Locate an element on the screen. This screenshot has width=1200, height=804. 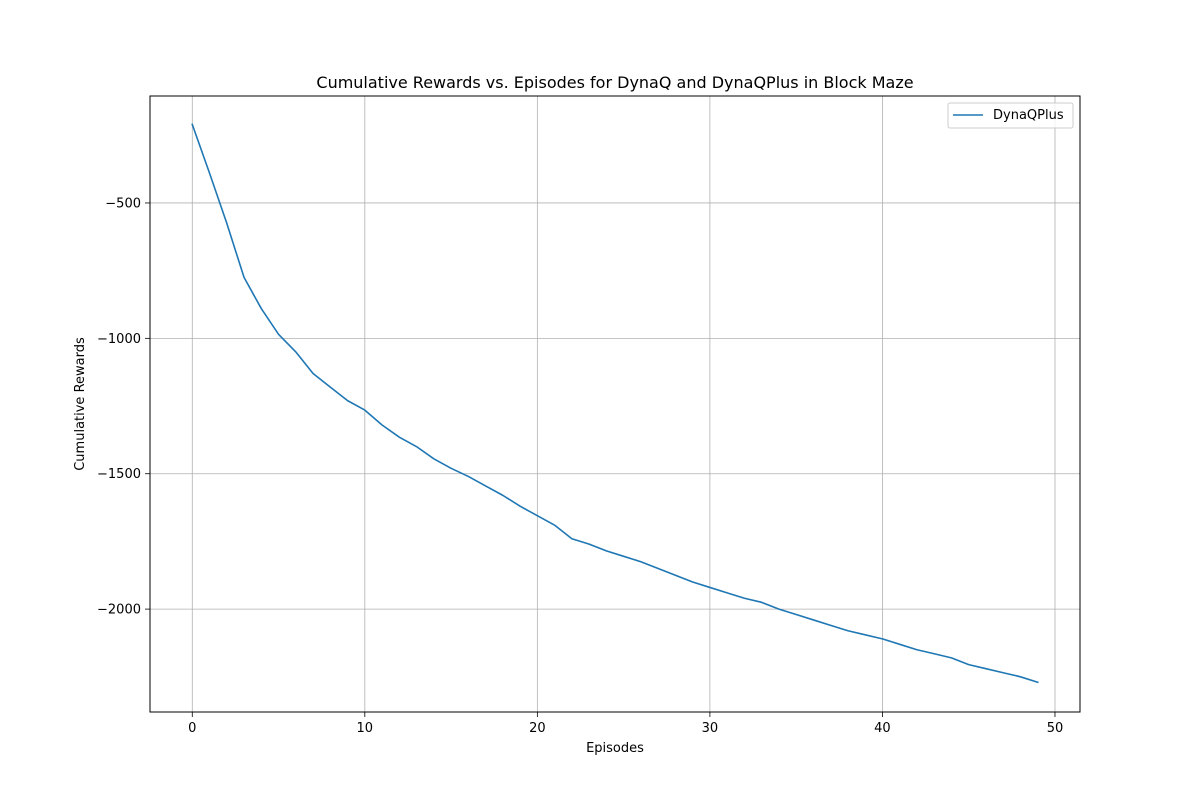
x-tick-label: 0 is located at coordinates (192, 728).